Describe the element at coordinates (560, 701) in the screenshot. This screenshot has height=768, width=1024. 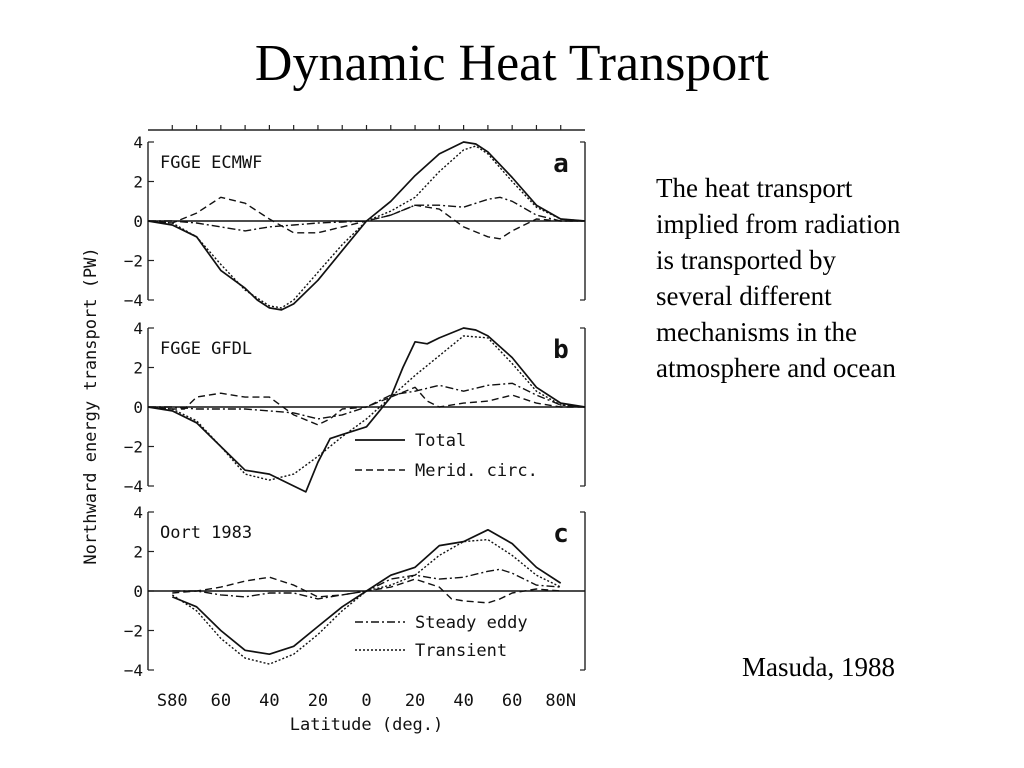
I see `x-tick-label: 80N` at that location.